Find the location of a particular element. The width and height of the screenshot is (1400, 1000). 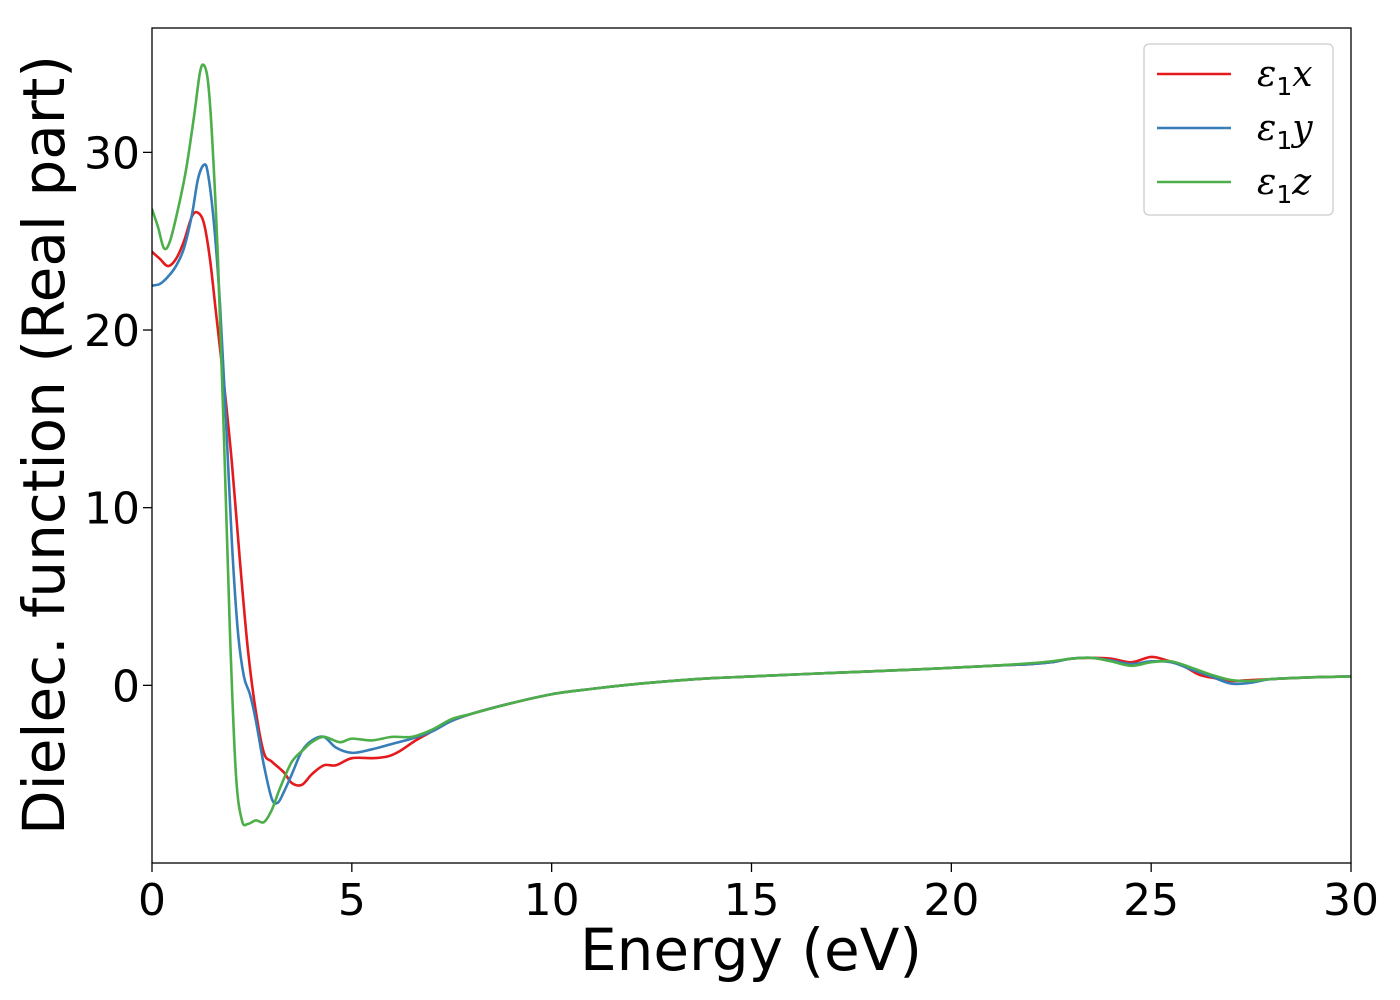

x-tick-label: 15 is located at coordinates (752, 900).